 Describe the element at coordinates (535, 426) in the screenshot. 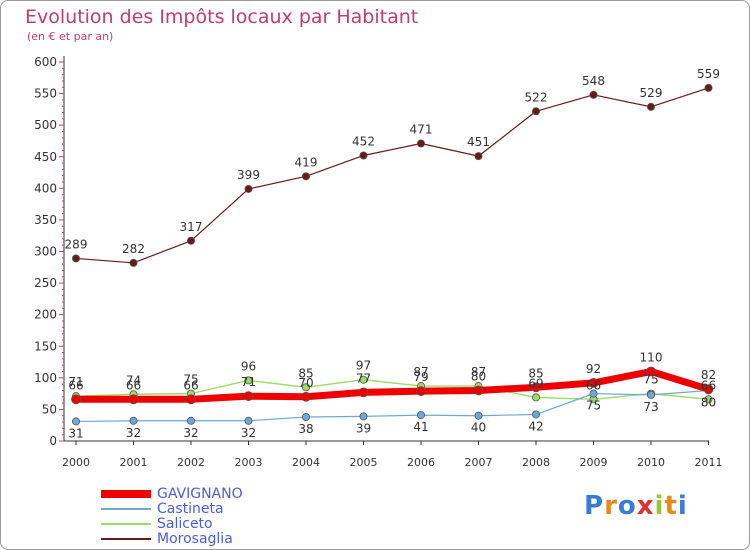

I see `data-label-castineta: 42` at that location.